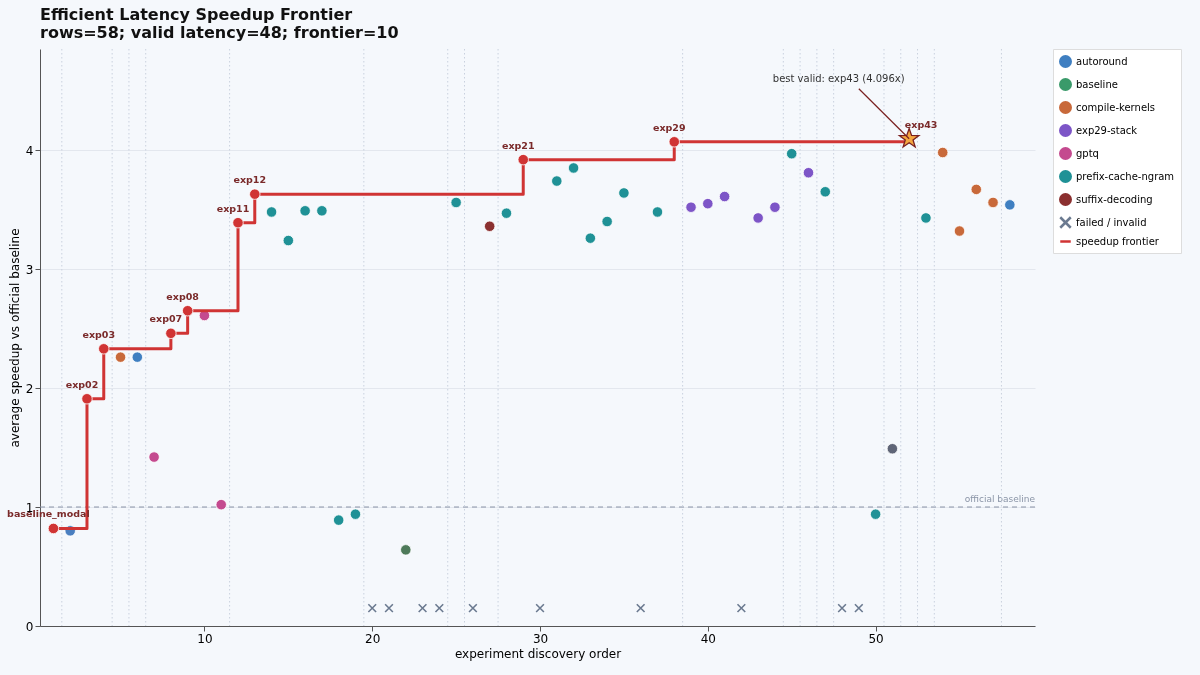 The height and width of the screenshot is (675, 1200). Describe the element at coordinates (14, 338) in the screenshot. I see `y-axis-title: average speedup vs official baseline` at that location.